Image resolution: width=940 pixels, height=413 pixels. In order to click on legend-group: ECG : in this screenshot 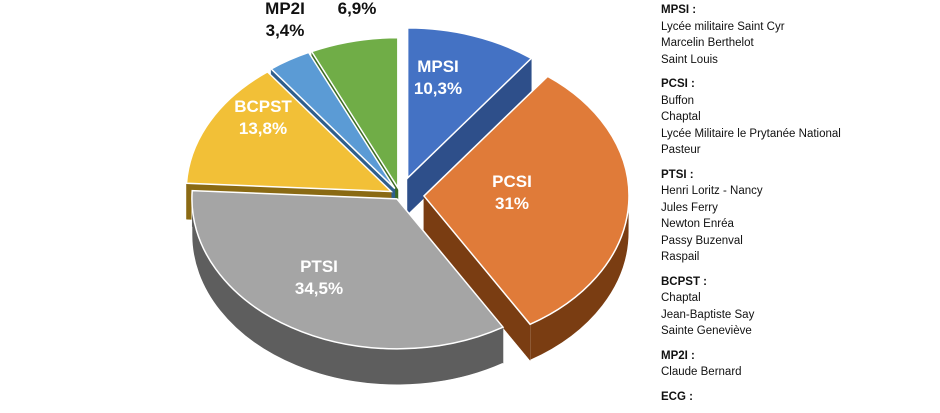, I will do `click(796, 397)`.